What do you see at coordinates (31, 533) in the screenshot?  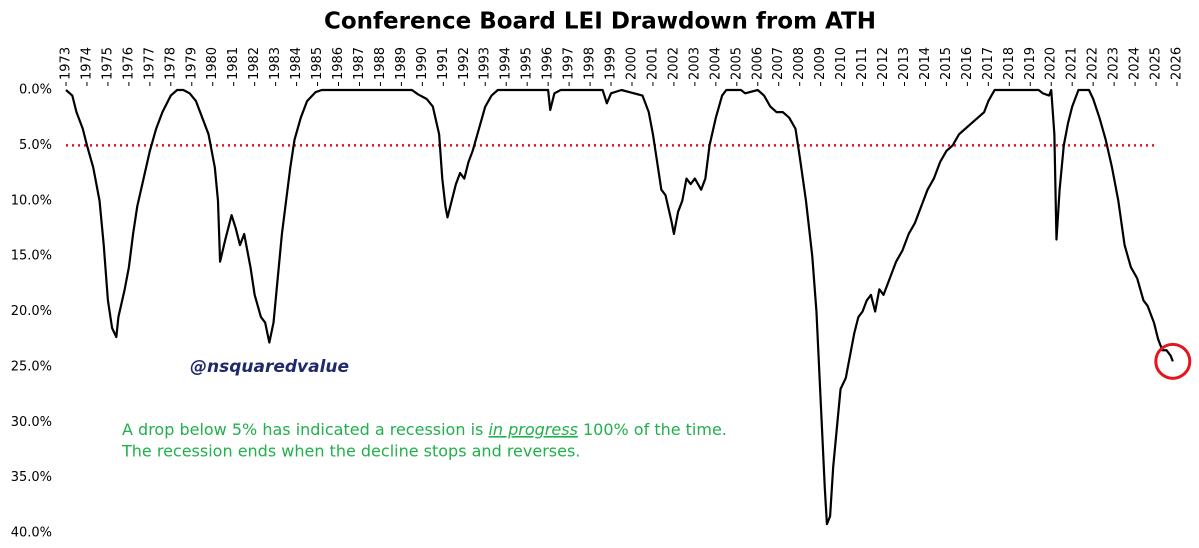 I see `y-tick-label: 40.0%` at bounding box center [31, 533].